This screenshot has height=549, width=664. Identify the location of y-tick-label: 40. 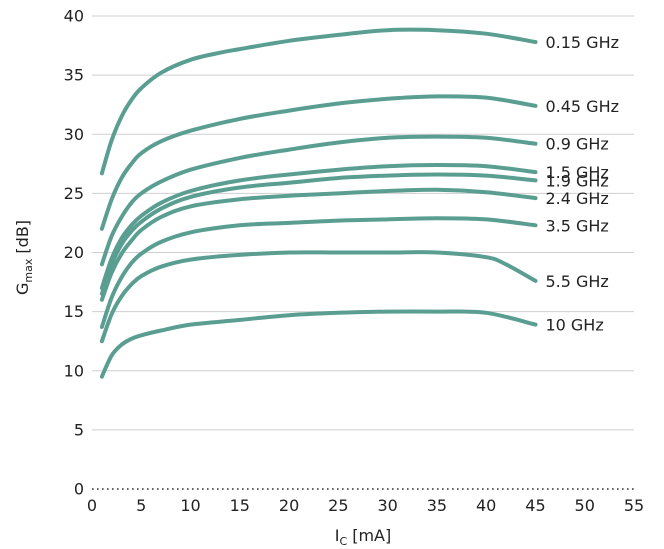
(74, 16).